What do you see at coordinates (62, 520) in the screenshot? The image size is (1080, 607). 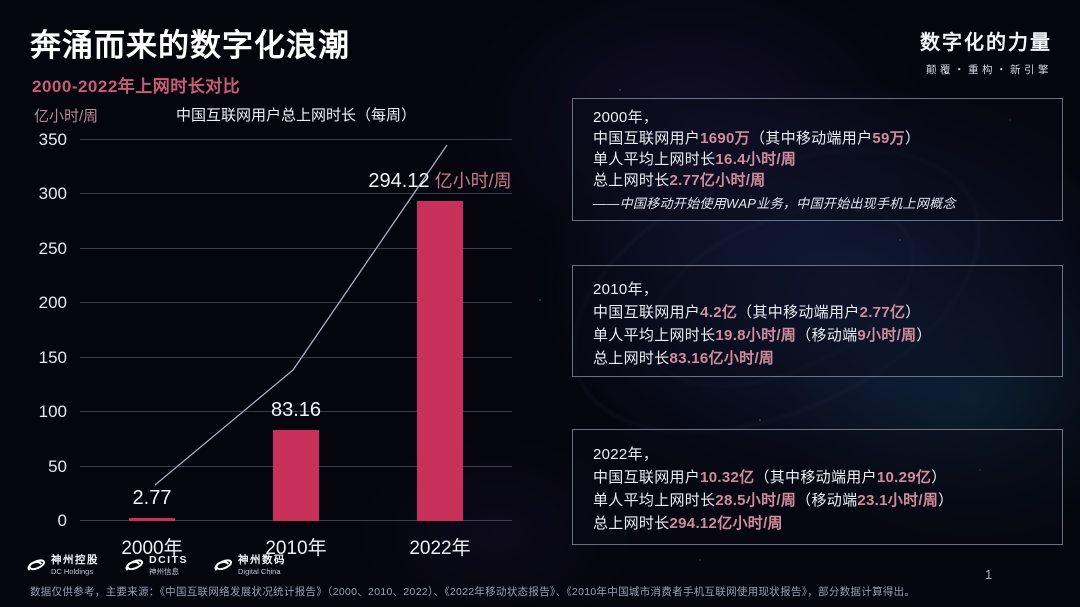 I see `y-axis-tick-label: 0` at bounding box center [62, 520].